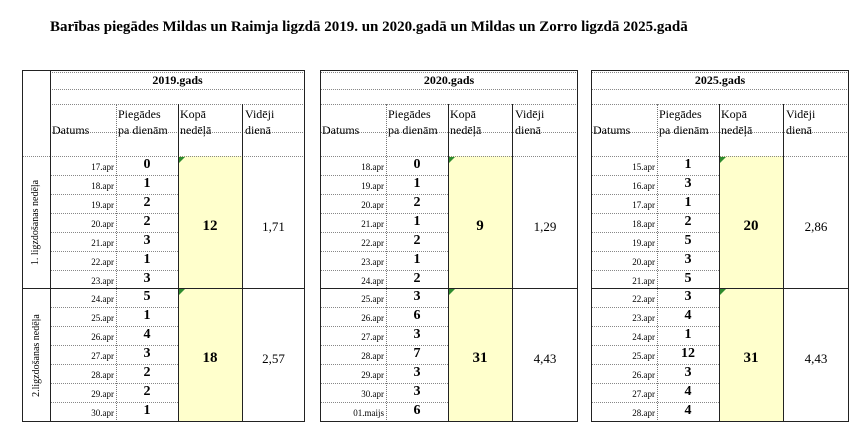 Image resolution: width=863 pixels, height=440 pixels. I want to click on daily-average-cell: 2,57, so click(273, 358).